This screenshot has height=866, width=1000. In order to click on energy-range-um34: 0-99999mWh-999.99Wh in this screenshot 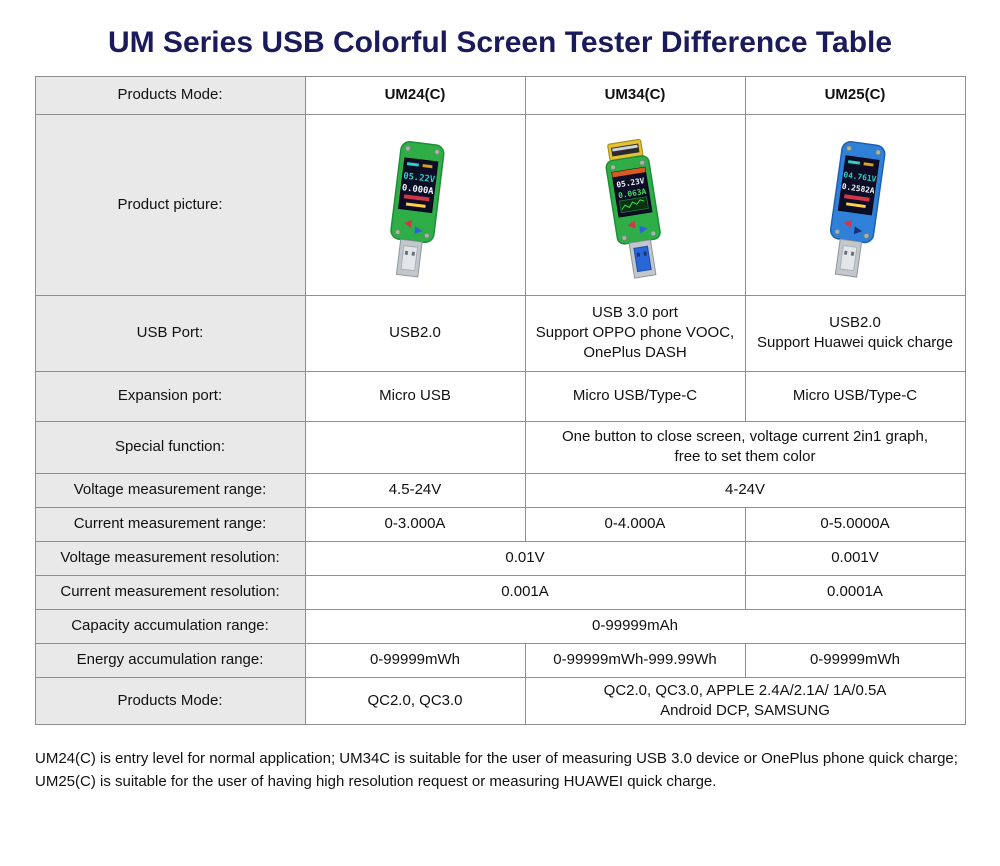, I will do `click(635, 660)`.